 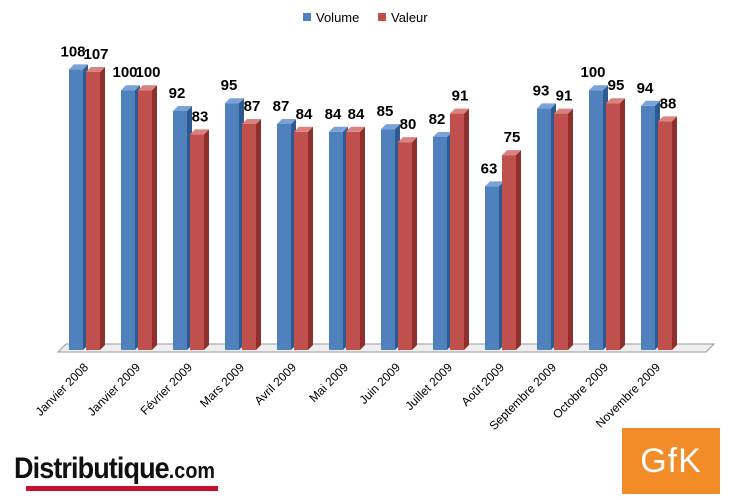 What do you see at coordinates (408, 124) in the screenshot?
I see `value-label-valeur-6: 80` at bounding box center [408, 124].